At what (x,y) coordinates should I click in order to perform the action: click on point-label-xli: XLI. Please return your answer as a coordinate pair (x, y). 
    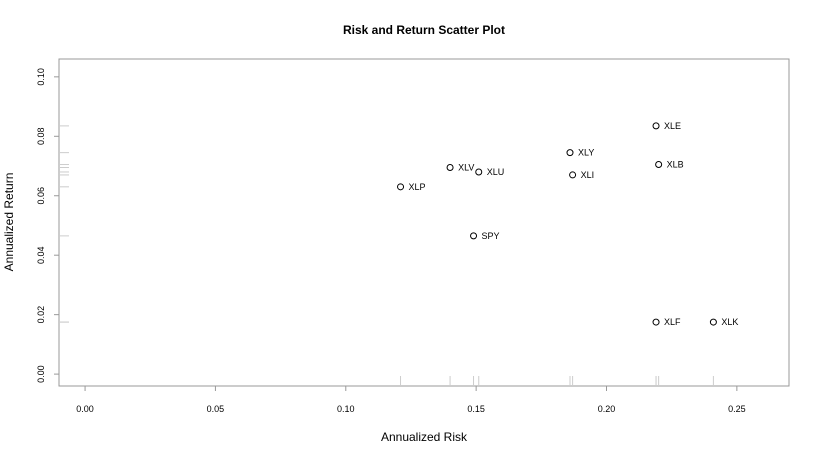
    Looking at the image, I should click on (588, 175).